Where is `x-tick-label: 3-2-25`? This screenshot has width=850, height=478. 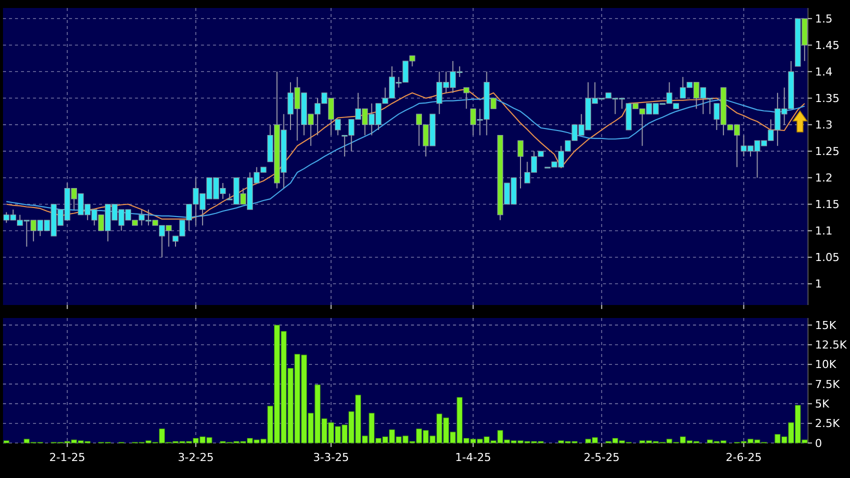 x-tick-label: 3-2-25 is located at coordinates (196, 457).